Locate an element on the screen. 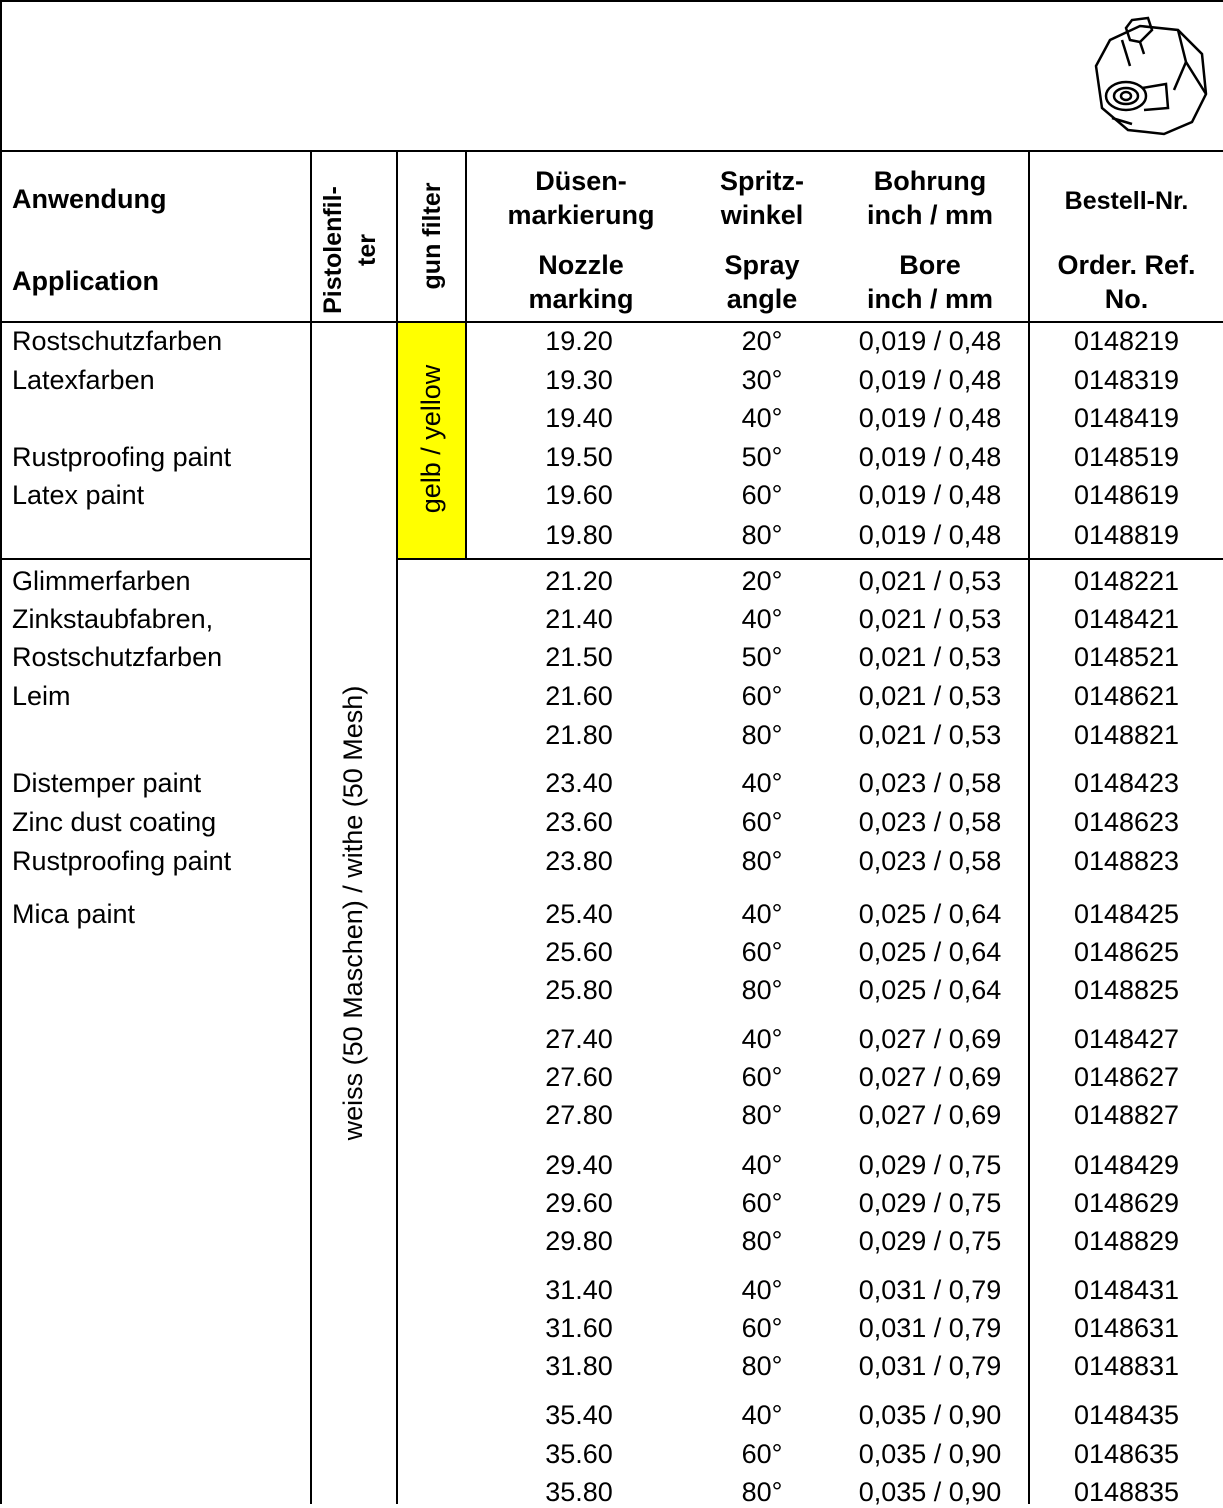 Image resolution: width=1223 pixels, height=1508 pixels. application-item: Leim is located at coordinates (41, 696).